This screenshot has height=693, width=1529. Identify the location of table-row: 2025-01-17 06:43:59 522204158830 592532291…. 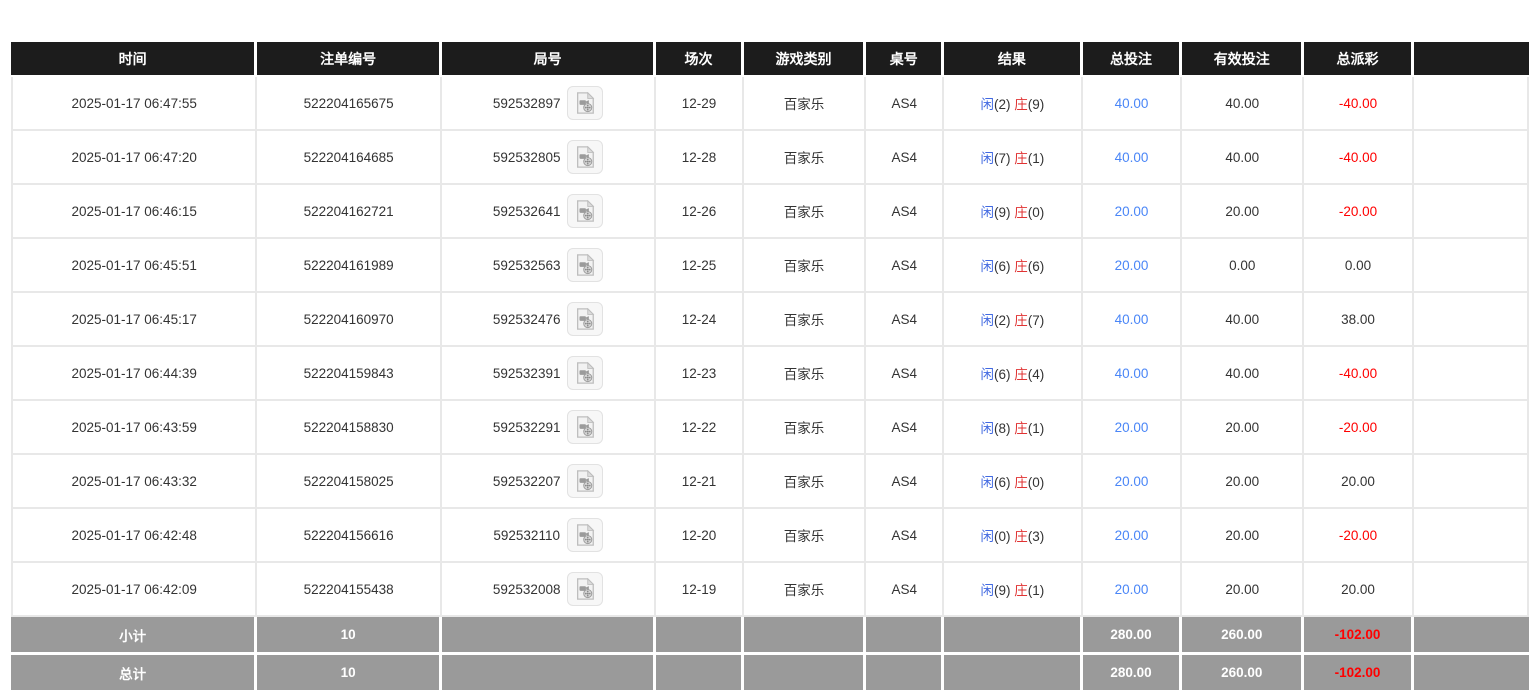
(770, 428).